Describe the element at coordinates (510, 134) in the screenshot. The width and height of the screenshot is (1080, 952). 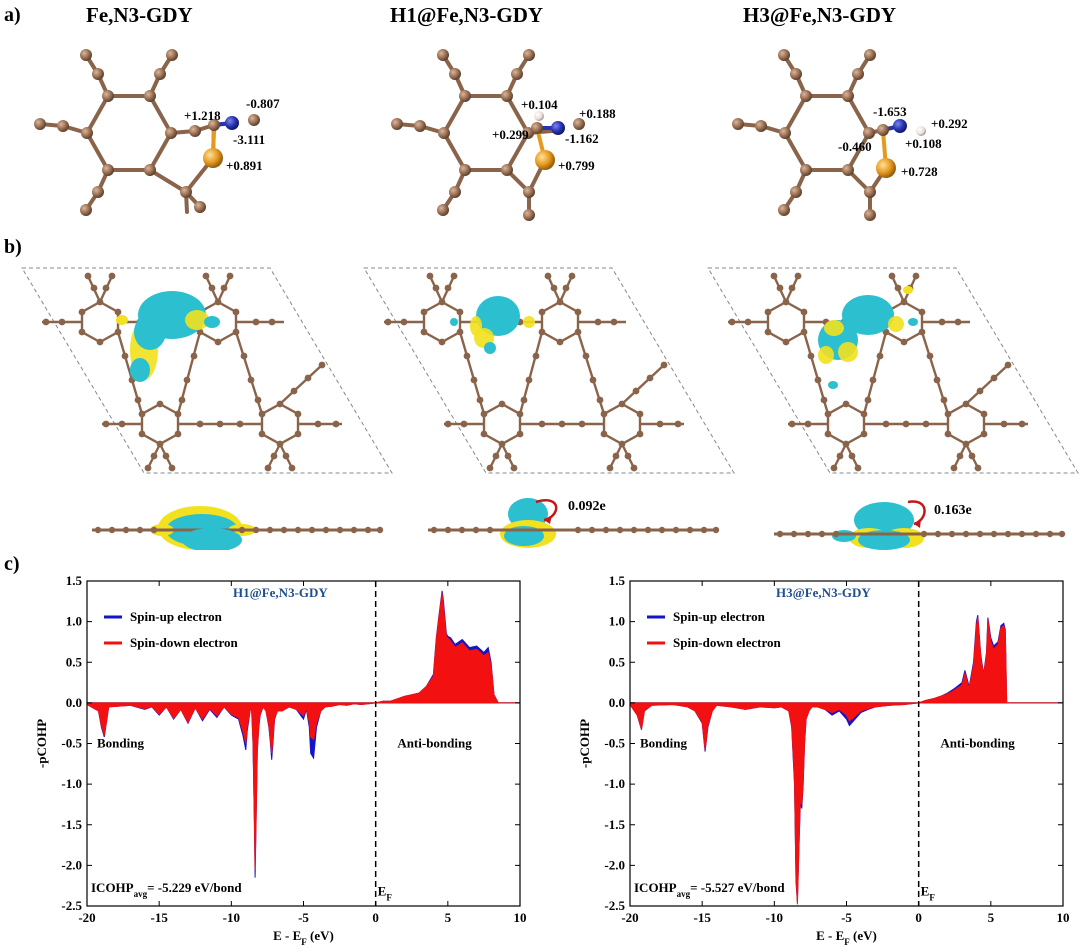
I see `charge-label: +0.299` at that location.